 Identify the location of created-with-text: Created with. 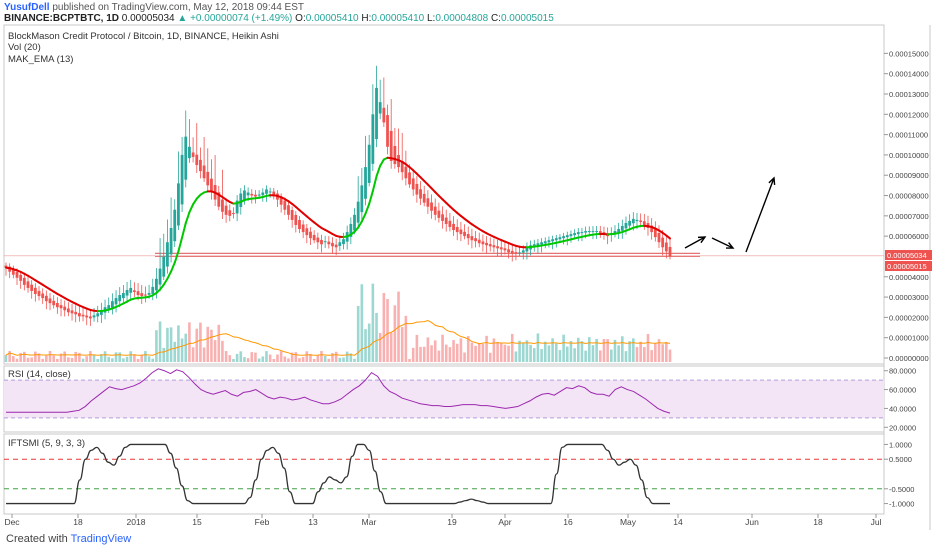
(37, 539).